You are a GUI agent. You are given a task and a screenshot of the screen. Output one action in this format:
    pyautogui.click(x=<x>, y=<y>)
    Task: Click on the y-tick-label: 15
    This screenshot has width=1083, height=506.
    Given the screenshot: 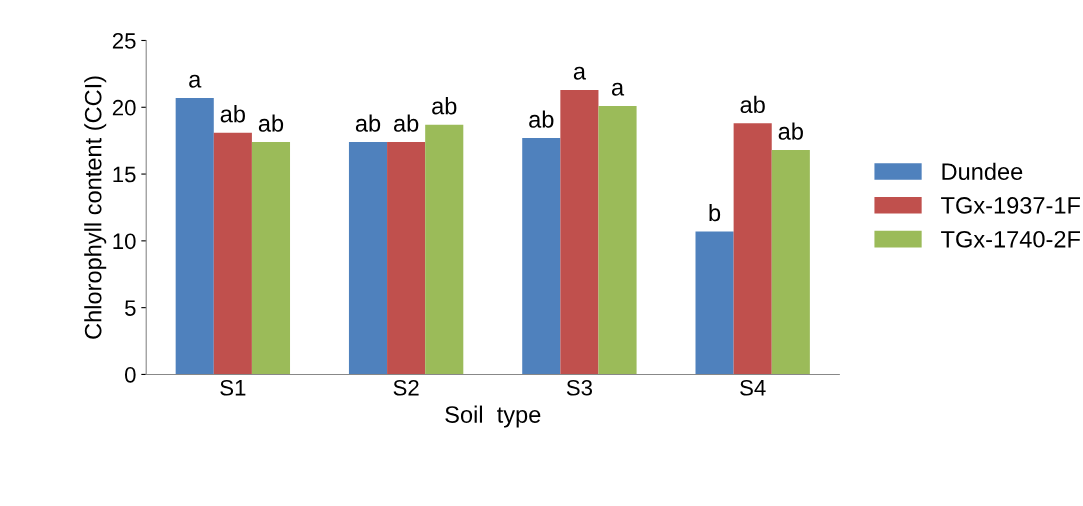 What is the action you would take?
    pyautogui.click(x=124, y=174)
    